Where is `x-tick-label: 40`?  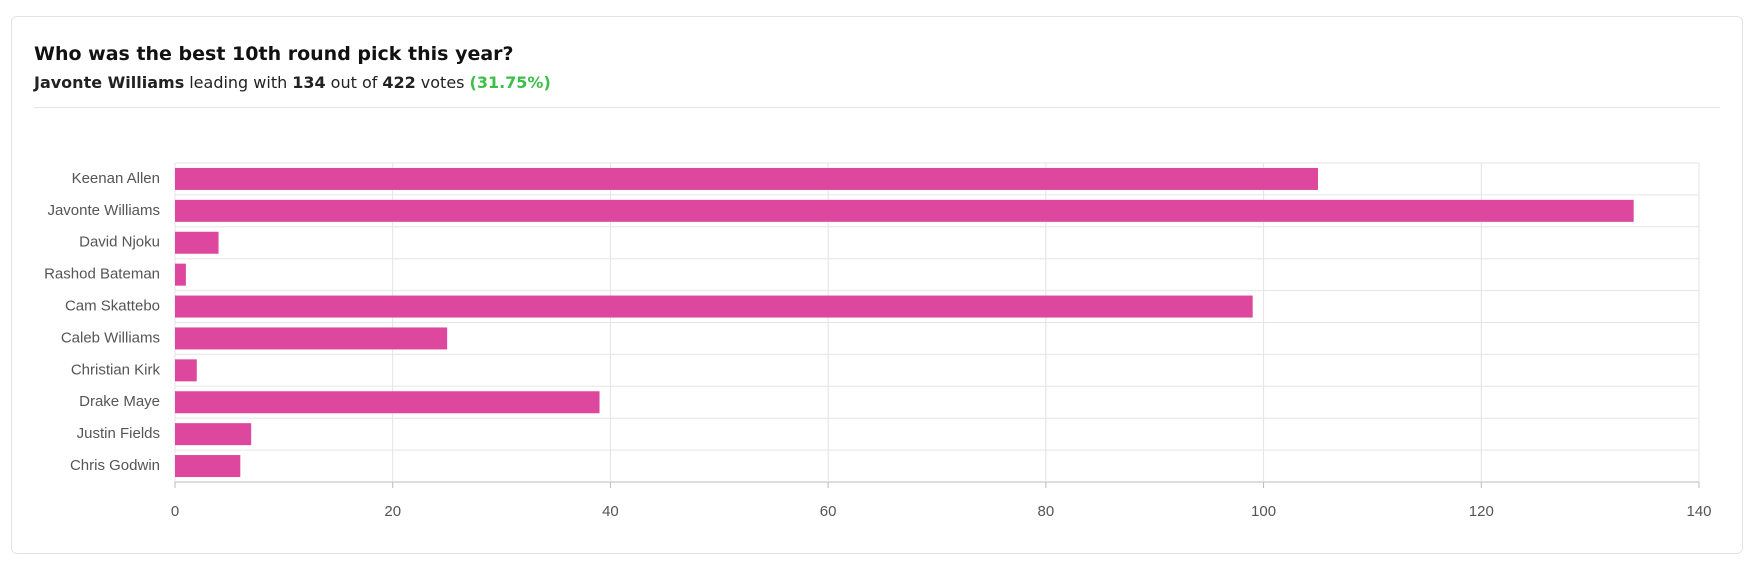 x-tick-label: 40 is located at coordinates (610, 511).